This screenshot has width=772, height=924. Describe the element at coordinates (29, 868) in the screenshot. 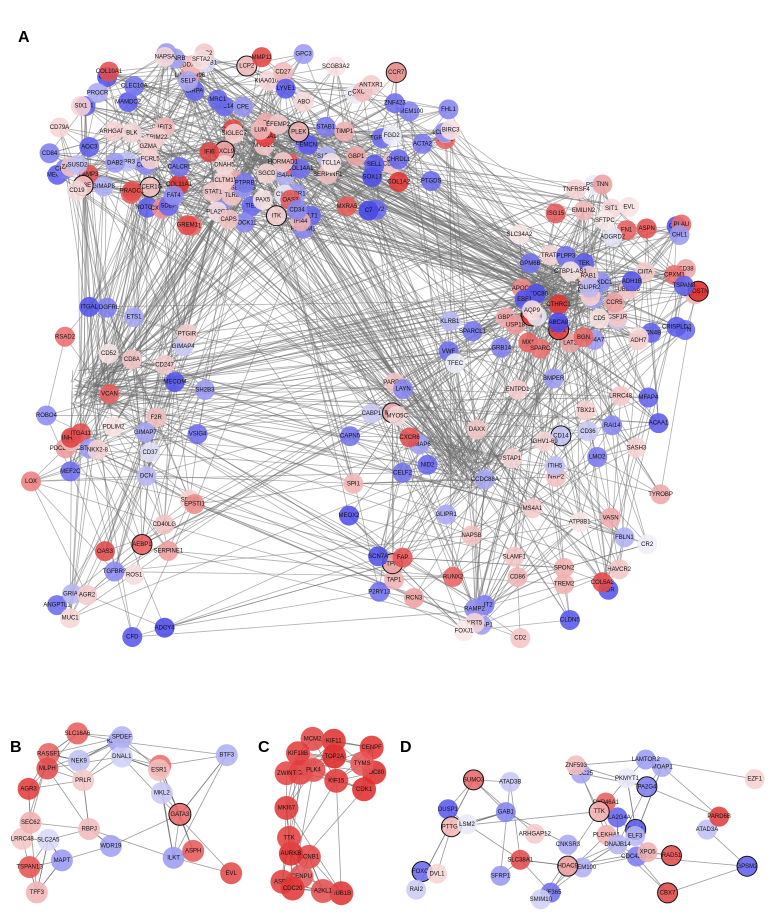

I see `gene-node-label: TSPAN13` at that location.